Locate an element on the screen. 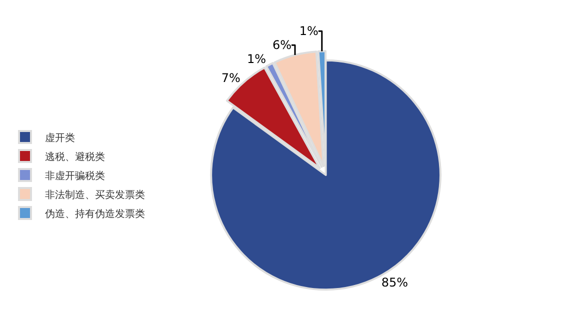 The height and width of the screenshot is (324, 588). legend-label: 伪造、持有伪造发票类 is located at coordinates (95, 214).